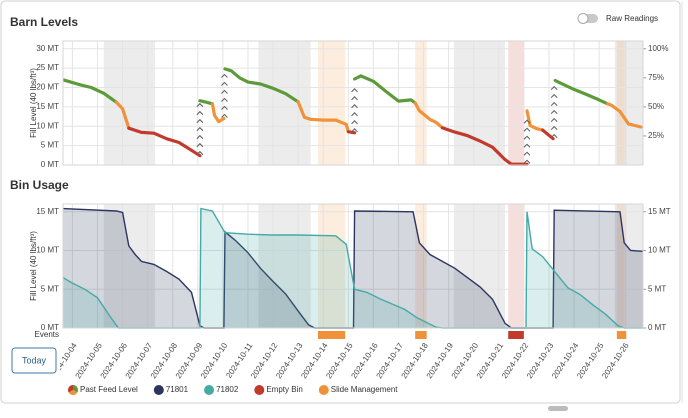  Describe the element at coordinates (47, 48) in the screenshot. I see `y-tick-label: 30 MT` at that location.